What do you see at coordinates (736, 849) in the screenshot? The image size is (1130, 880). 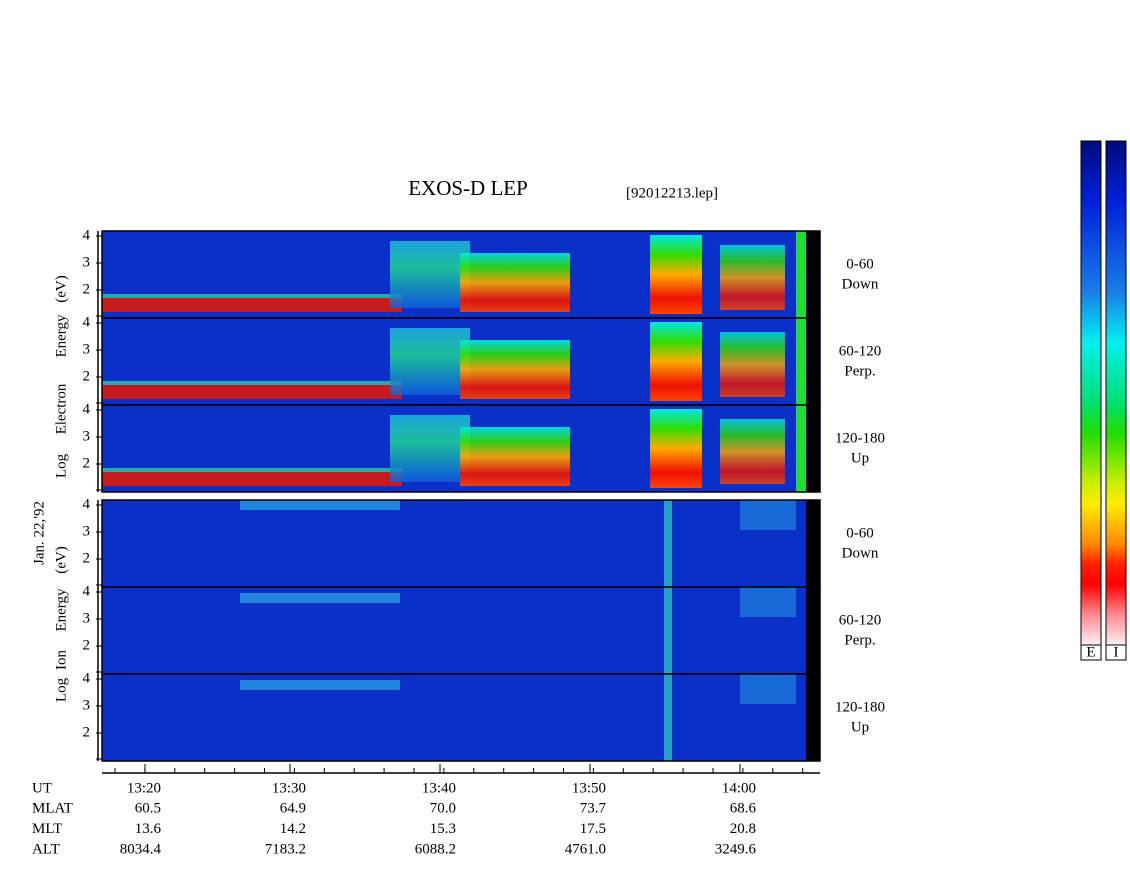 I see `orbit-value: 3249.6` at bounding box center [736, 849].